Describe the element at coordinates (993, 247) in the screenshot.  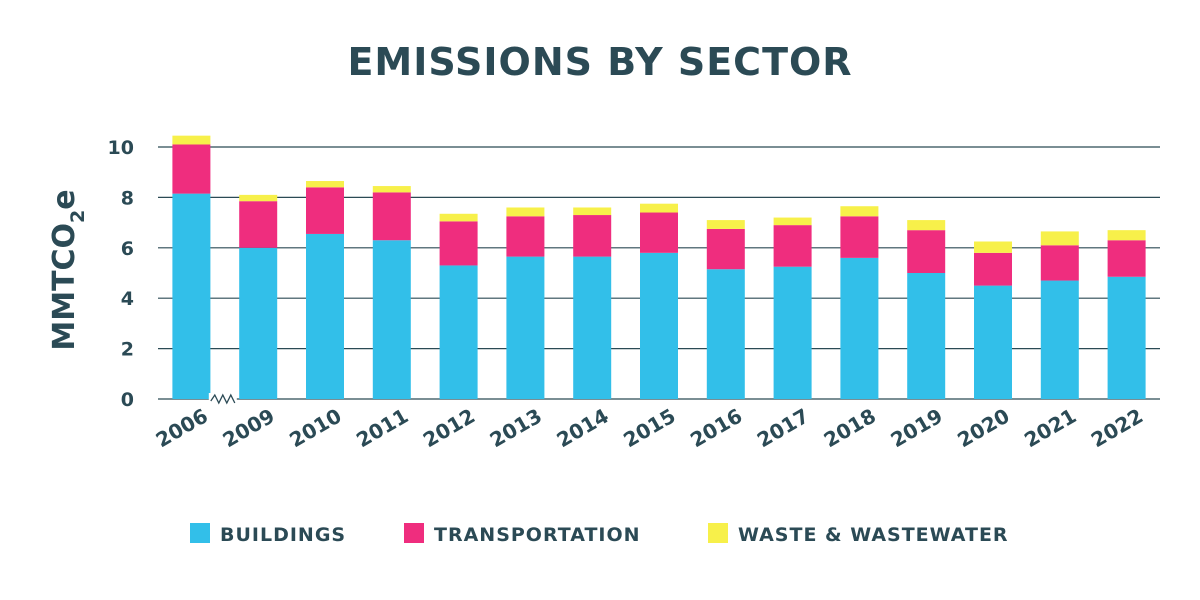
I see `bar-segment-waste-wastewater-2020` at that location.